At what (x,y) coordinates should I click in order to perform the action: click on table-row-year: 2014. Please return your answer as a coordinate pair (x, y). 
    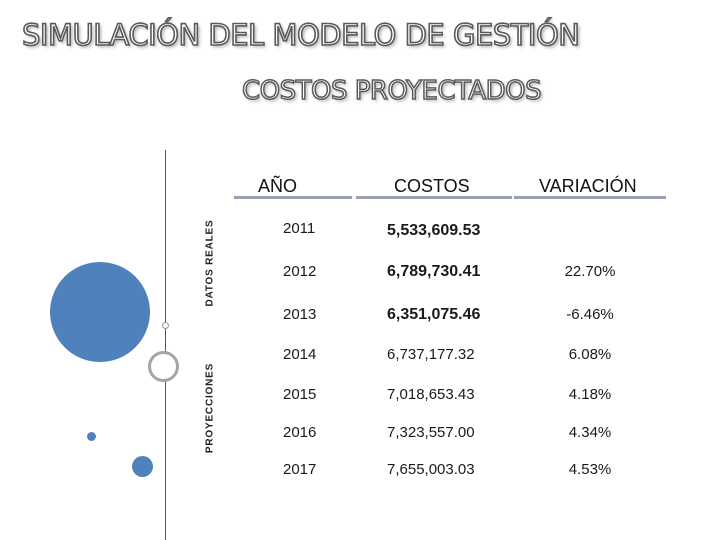
    Looking at the image, I should click on (300, 354).